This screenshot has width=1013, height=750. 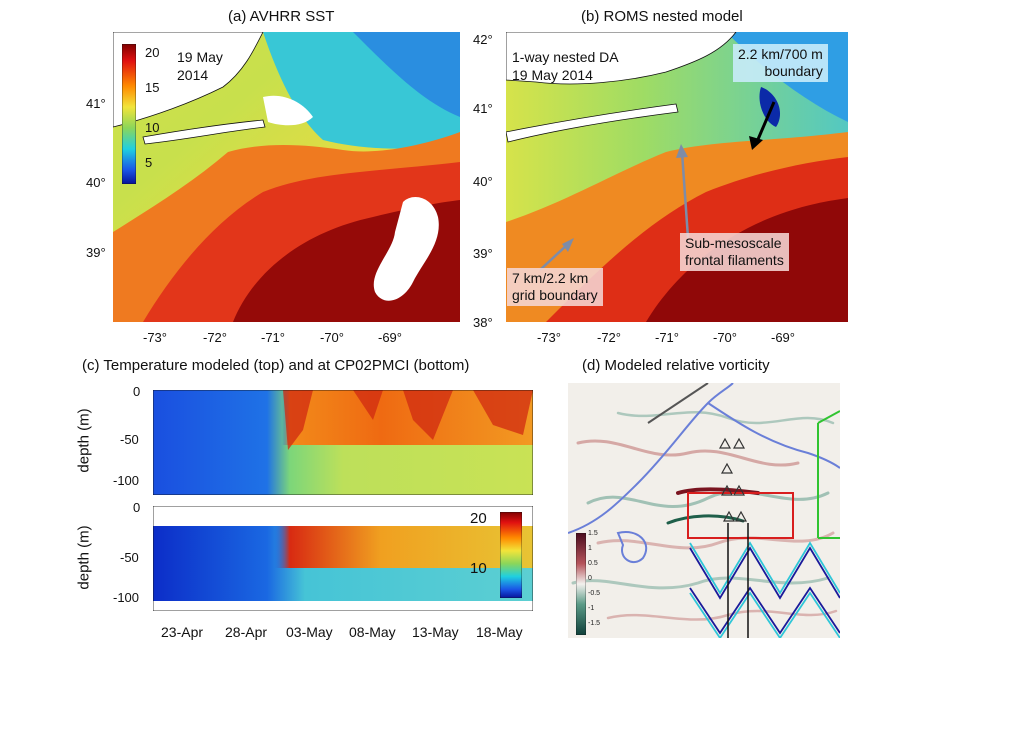 I want to click on panel-a-cbar-tick-20: 20, so click(x=152, y=52).